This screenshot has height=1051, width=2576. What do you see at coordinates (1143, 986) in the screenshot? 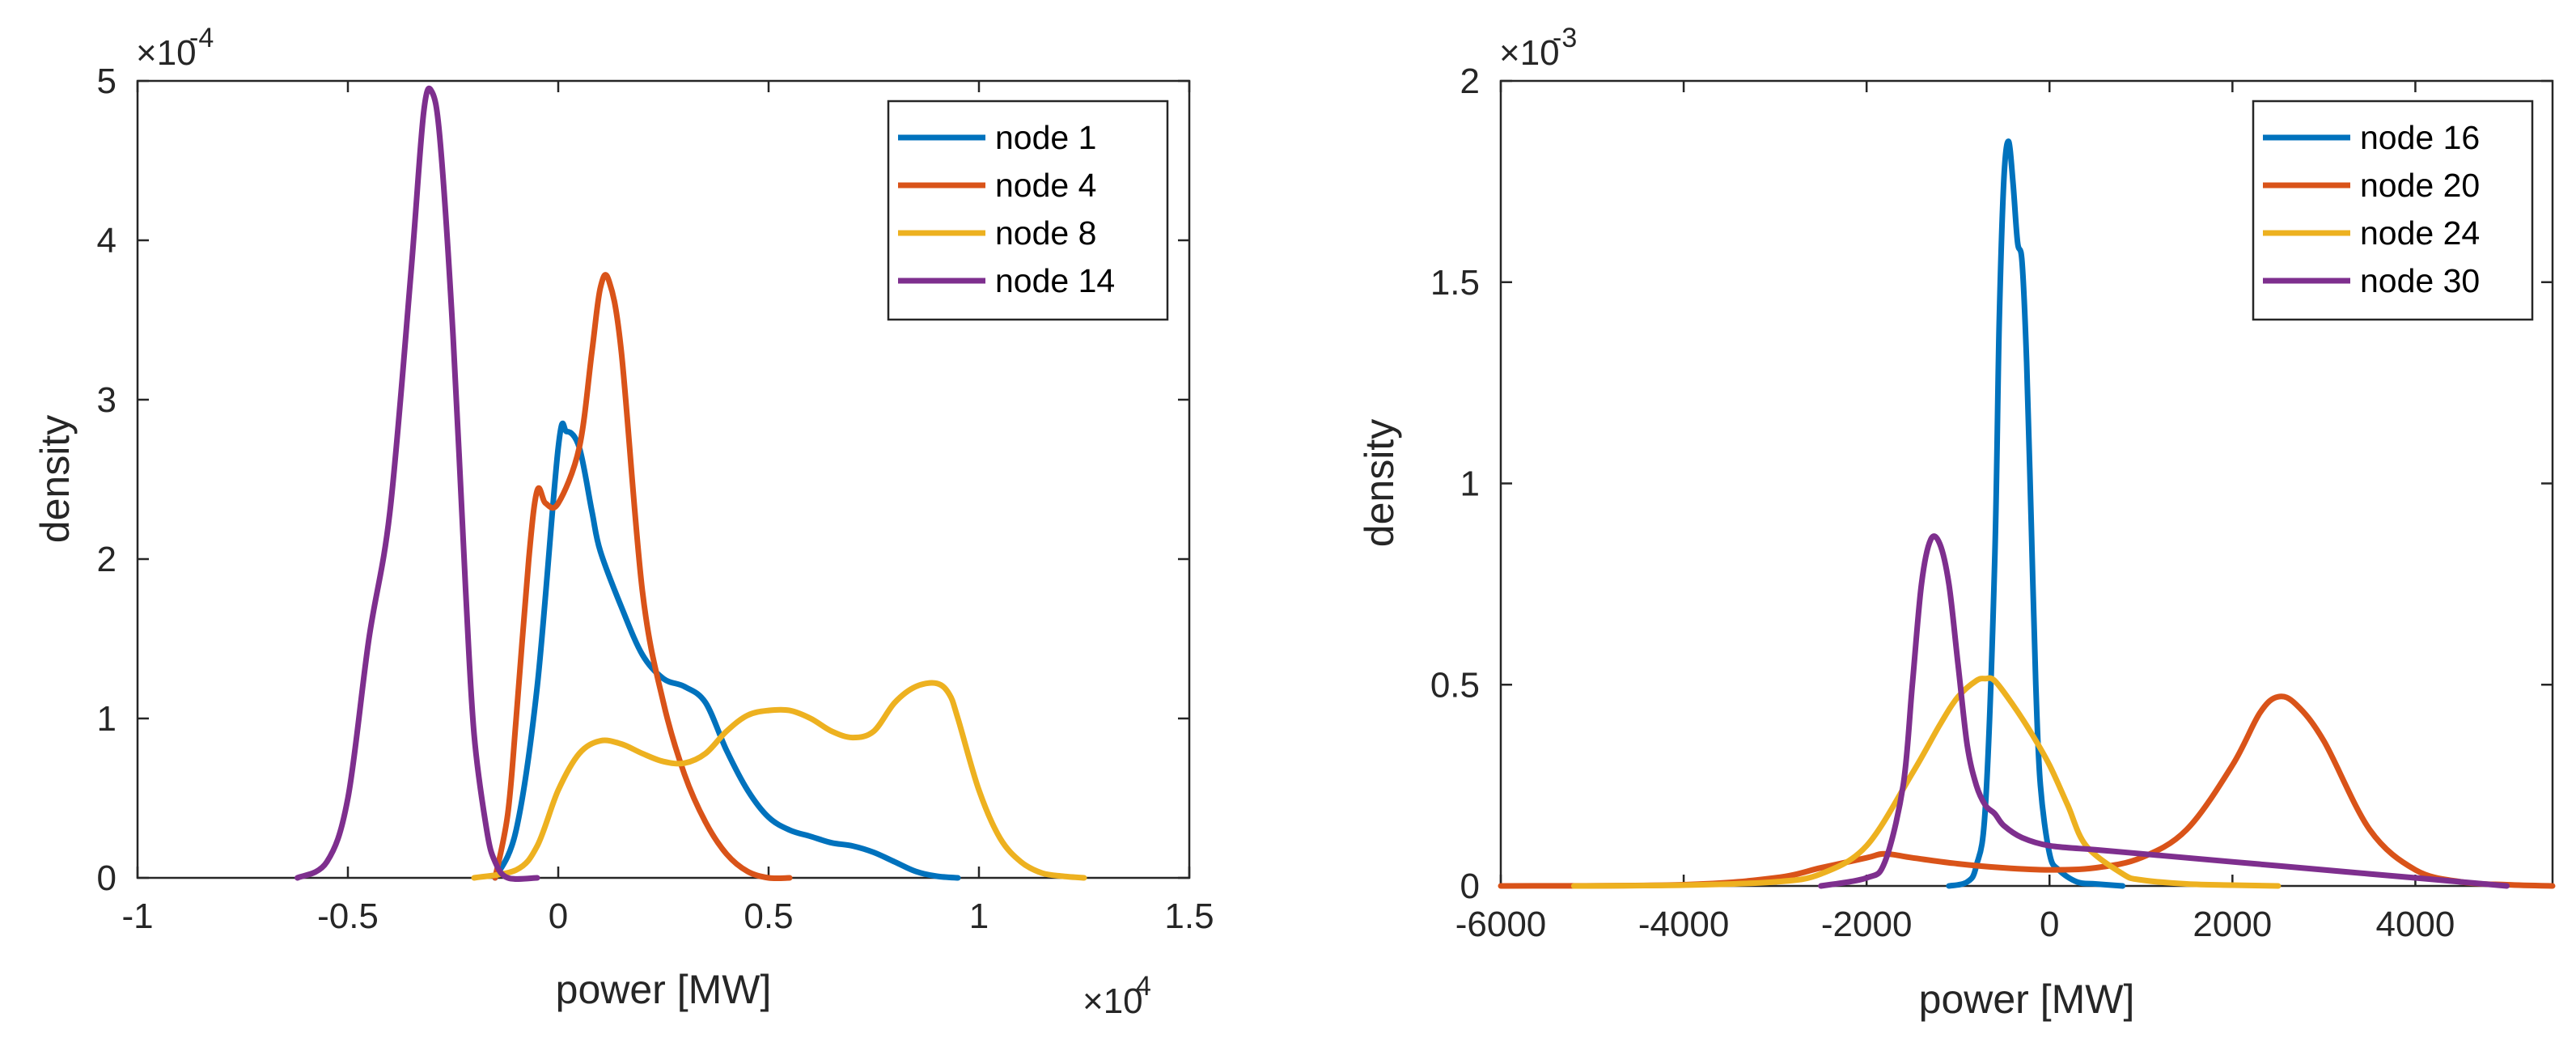
I see `x-multiplier-exponent: 4` at bounding box center [1143, 986].